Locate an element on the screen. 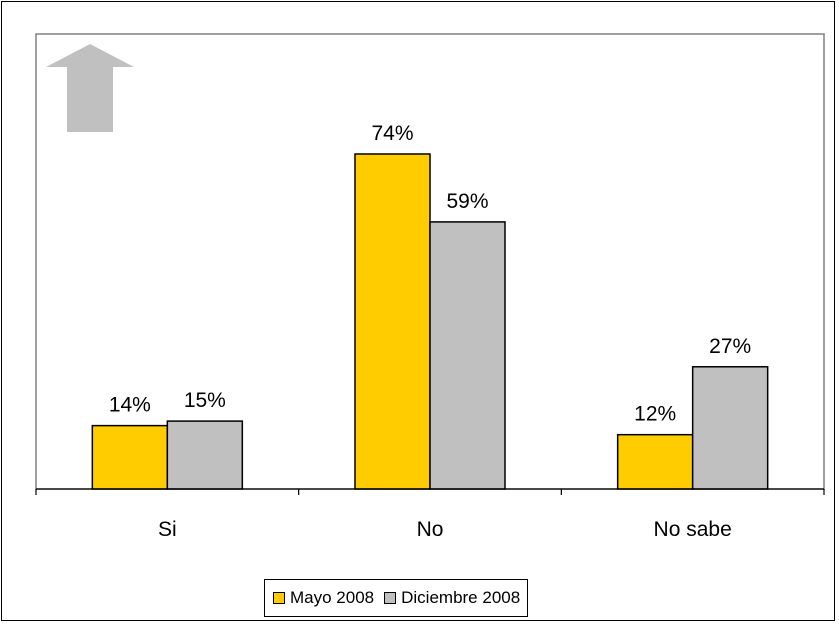 The width and height of the screenshot is (839, 624). legend-label-series-2: Diciembre 2008 is located at coordinates (461, 597).